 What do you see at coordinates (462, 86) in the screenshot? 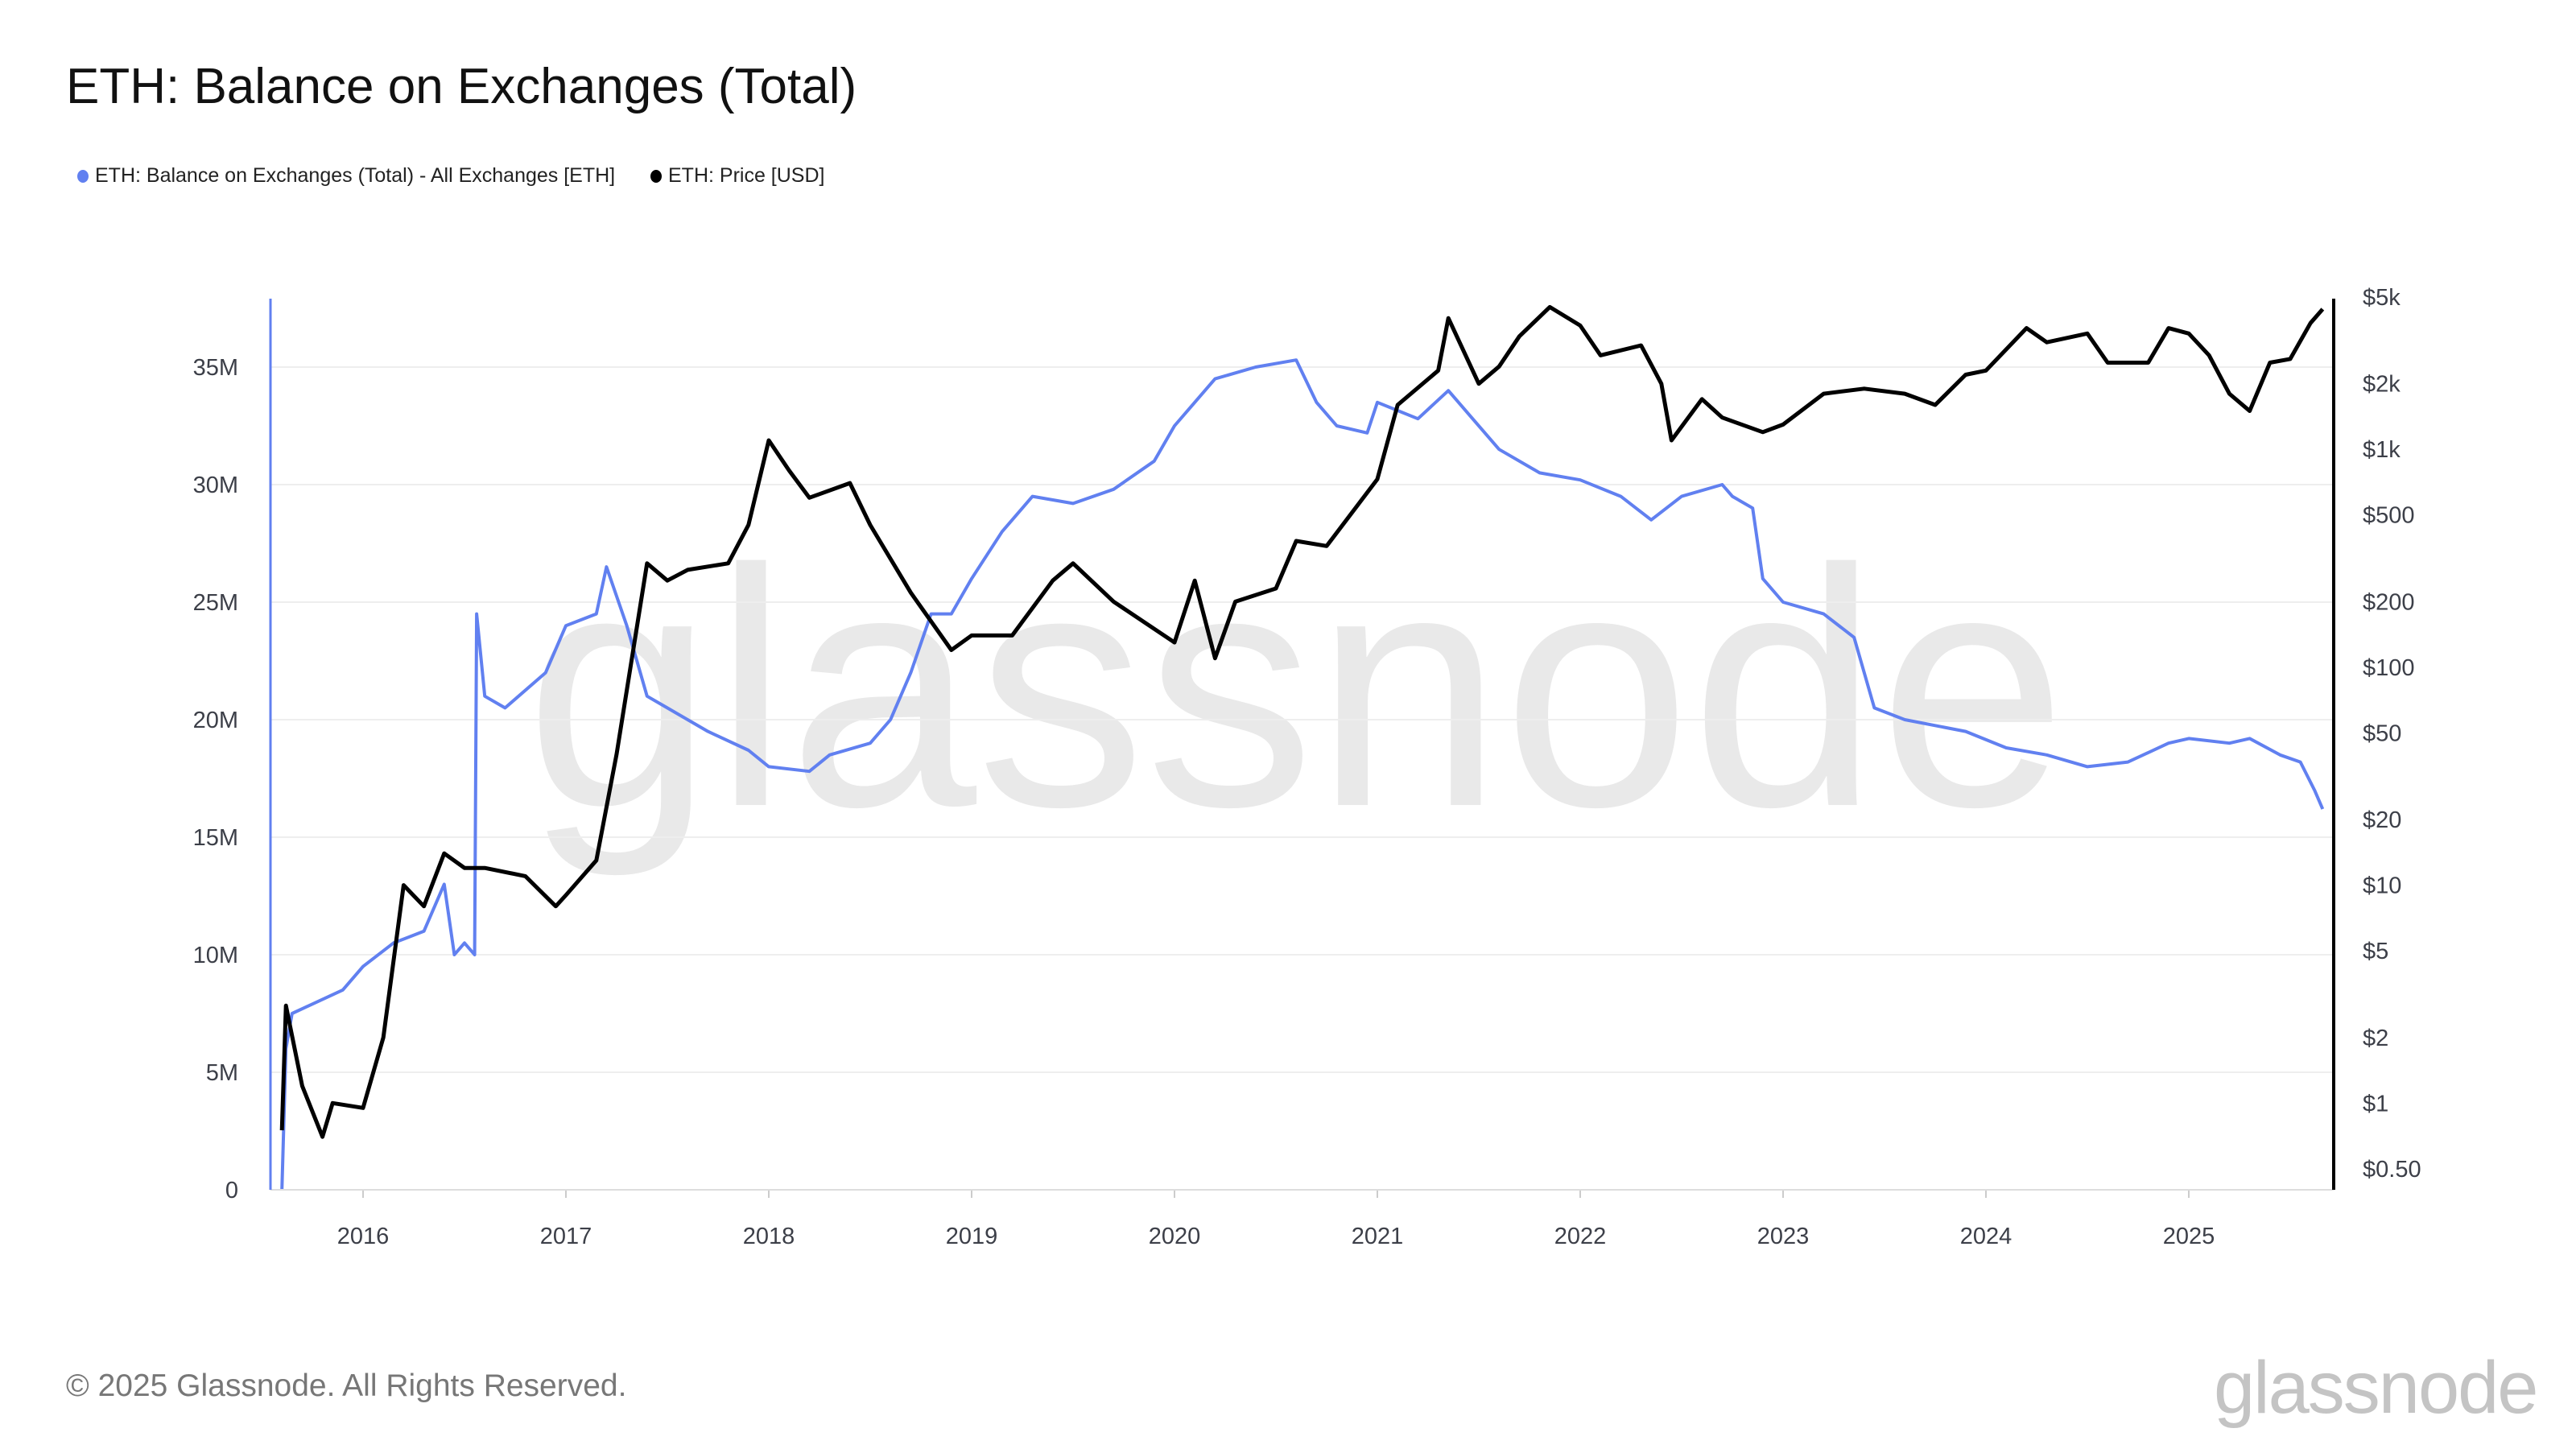
I see `chart-title: ETH: Balance on Exchanges (Total)` at bounding box center [462, 86].